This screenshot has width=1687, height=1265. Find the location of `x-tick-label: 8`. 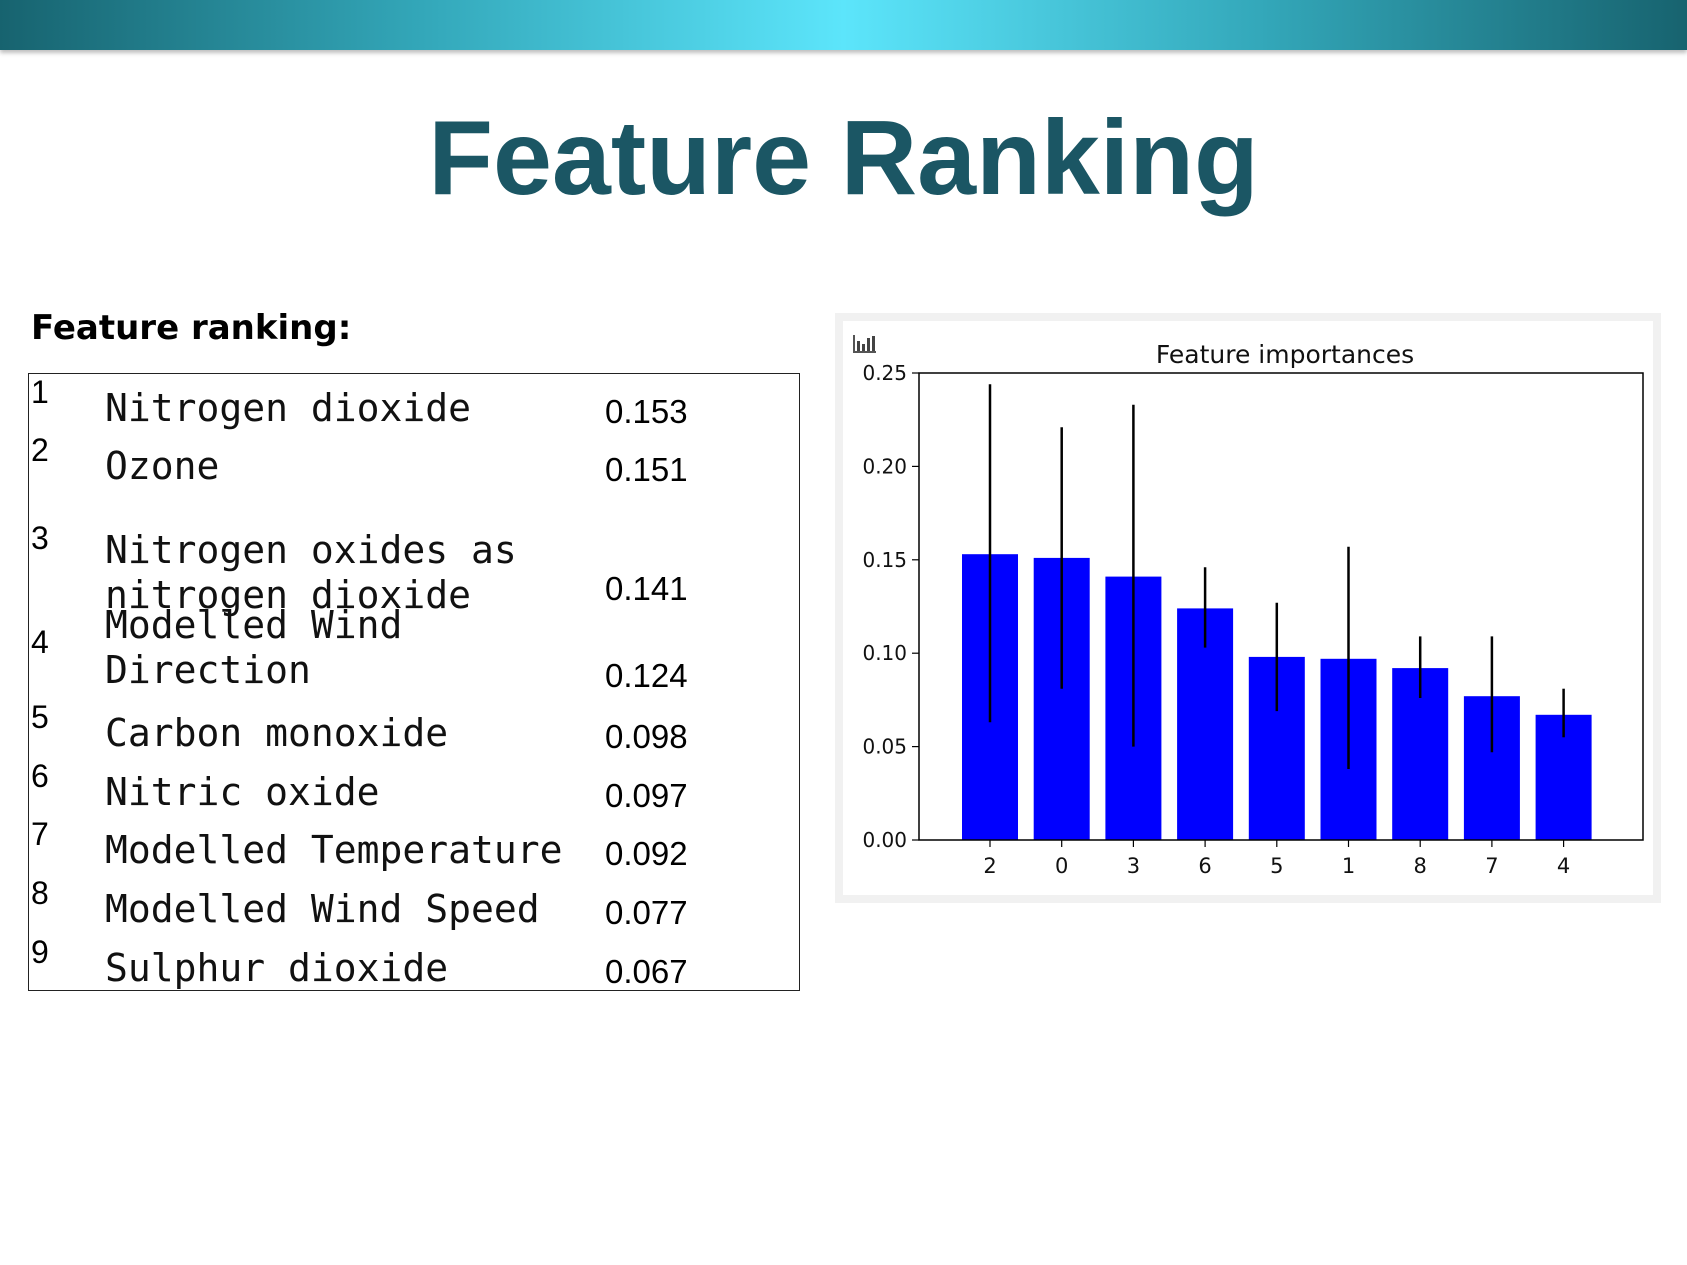

x-tick-label: 8 is located at coordinates (1420, 866).